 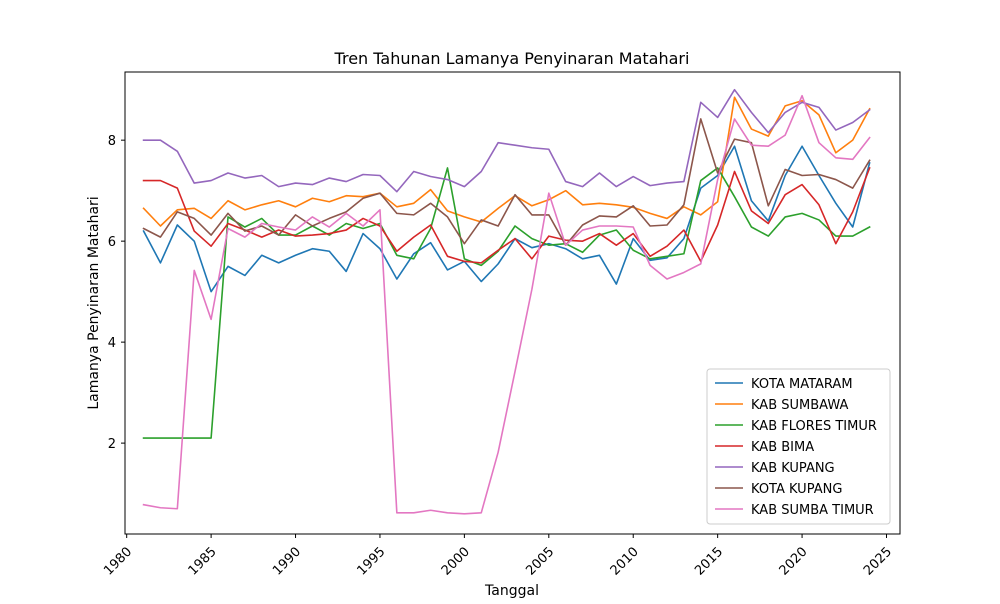 What do you see at coordinates (878, 562) in the screenshot?
I see `x-tick-label: 2025` at bounding box center [878, 562].